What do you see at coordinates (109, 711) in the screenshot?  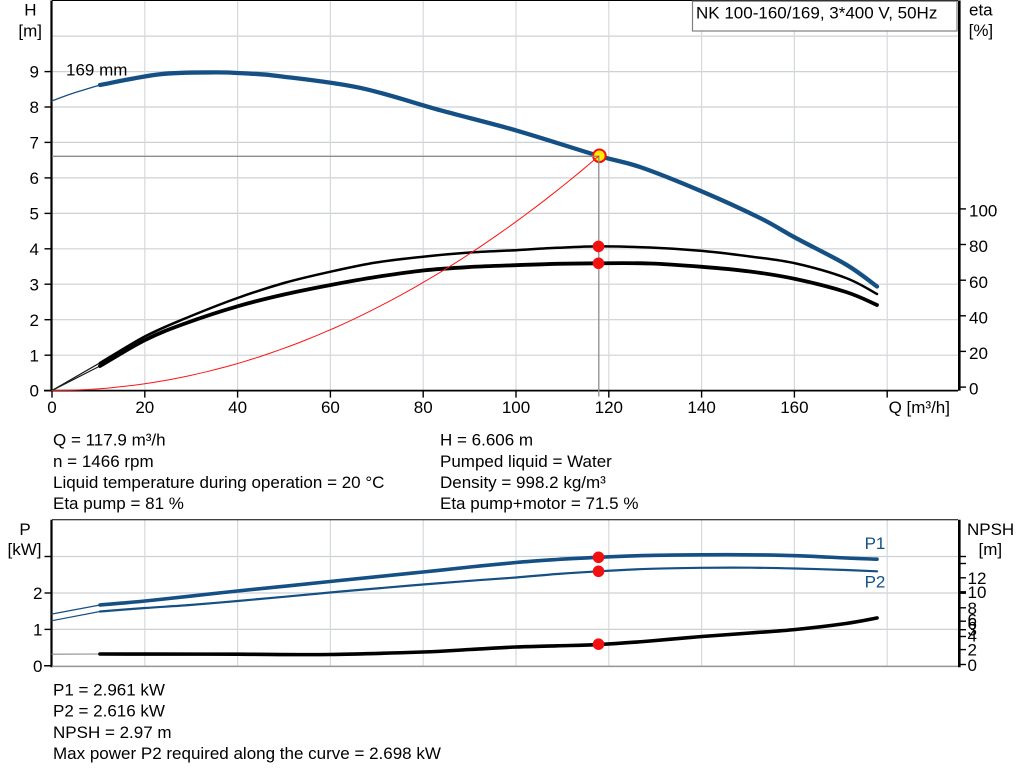 I see `svg-text: P2 = 2.616 kW` at bounding box center [109, 711].